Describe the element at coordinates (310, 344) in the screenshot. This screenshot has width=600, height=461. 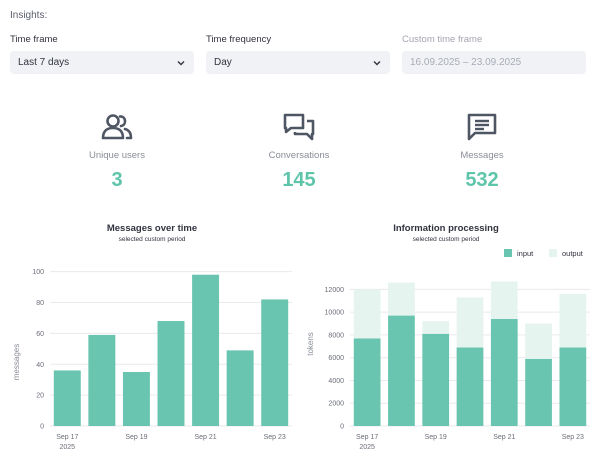
I see `y-axis-label: tokens` at that location.